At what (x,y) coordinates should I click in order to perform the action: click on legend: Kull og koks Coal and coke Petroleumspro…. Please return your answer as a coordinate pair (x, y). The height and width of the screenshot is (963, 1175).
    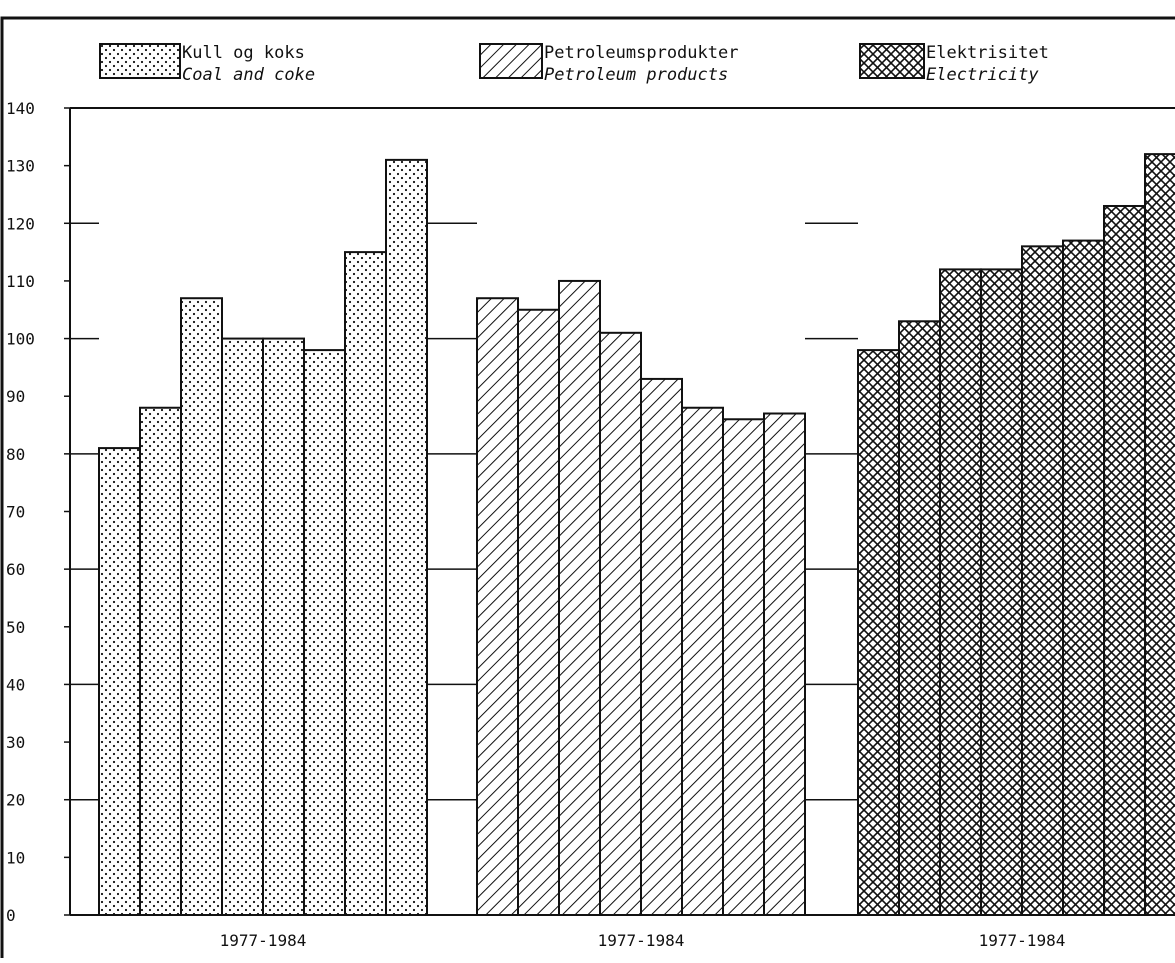
    Looking at the image, I should click on (574, 64).